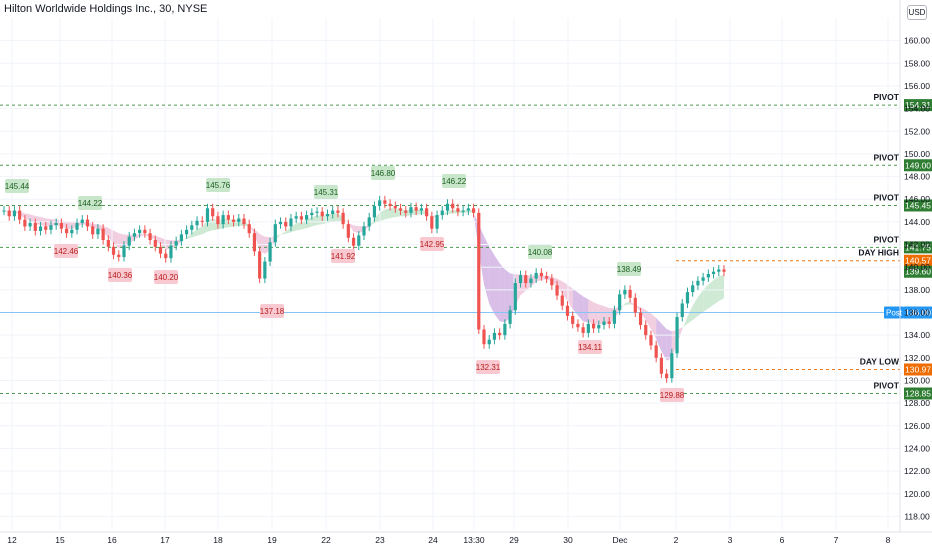  What do you see at coordinates (880, 361) in the screenshot?
I see `level-name-label: DAY LOW` at bounding box center [880, 361].